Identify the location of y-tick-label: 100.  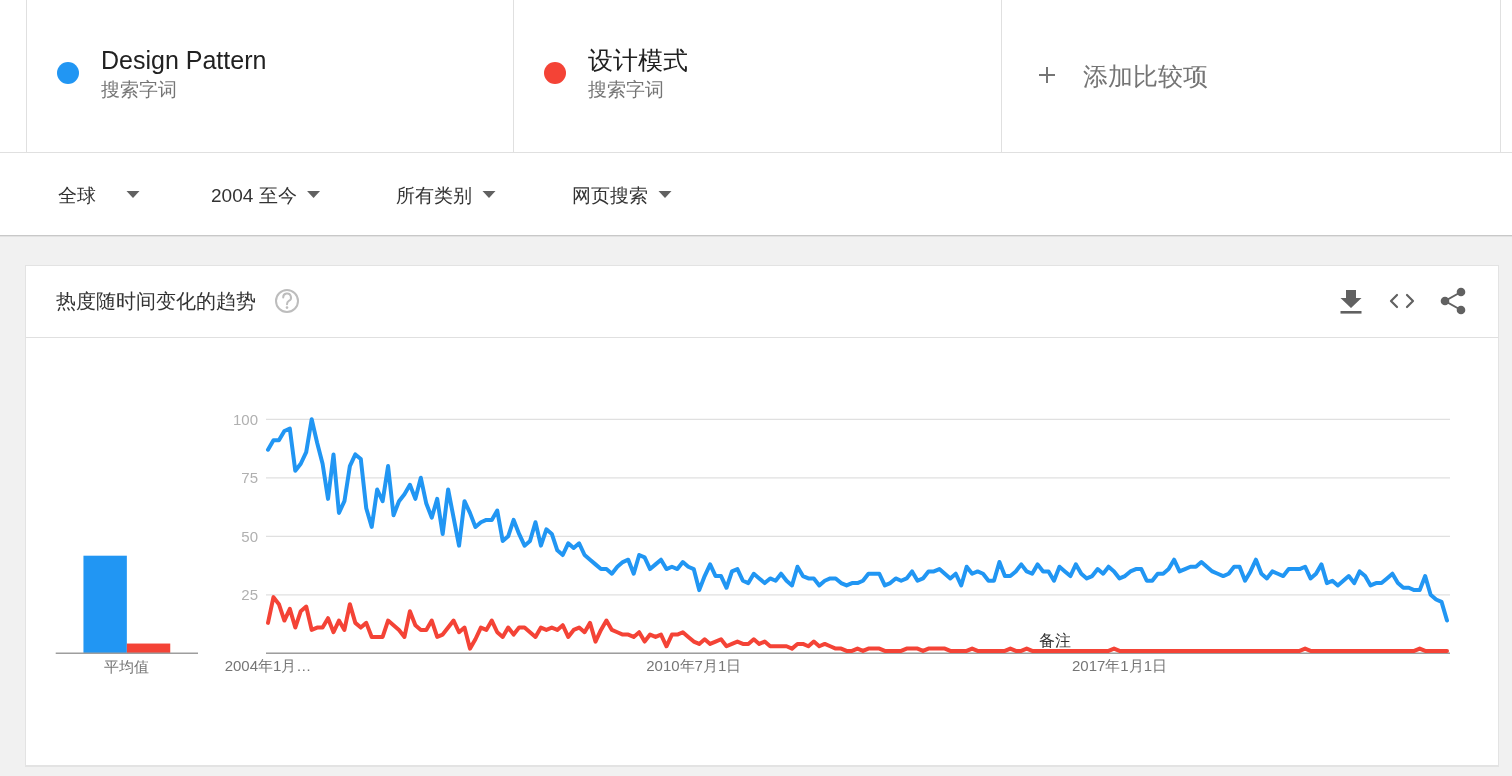
(245, 419).